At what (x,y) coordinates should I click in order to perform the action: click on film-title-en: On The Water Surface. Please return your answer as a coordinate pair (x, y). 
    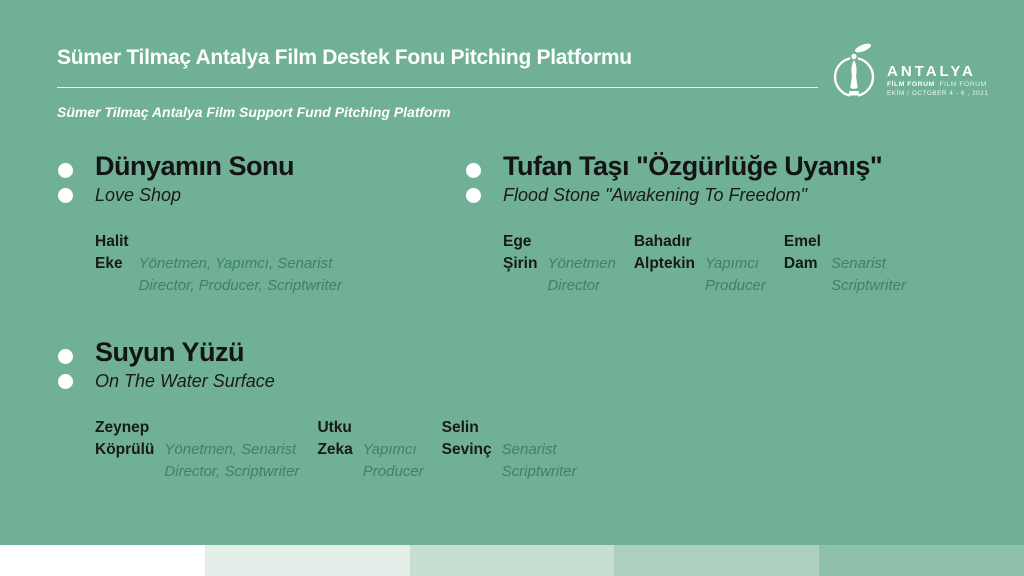
    Looking at the image, I should click on (185, 380).